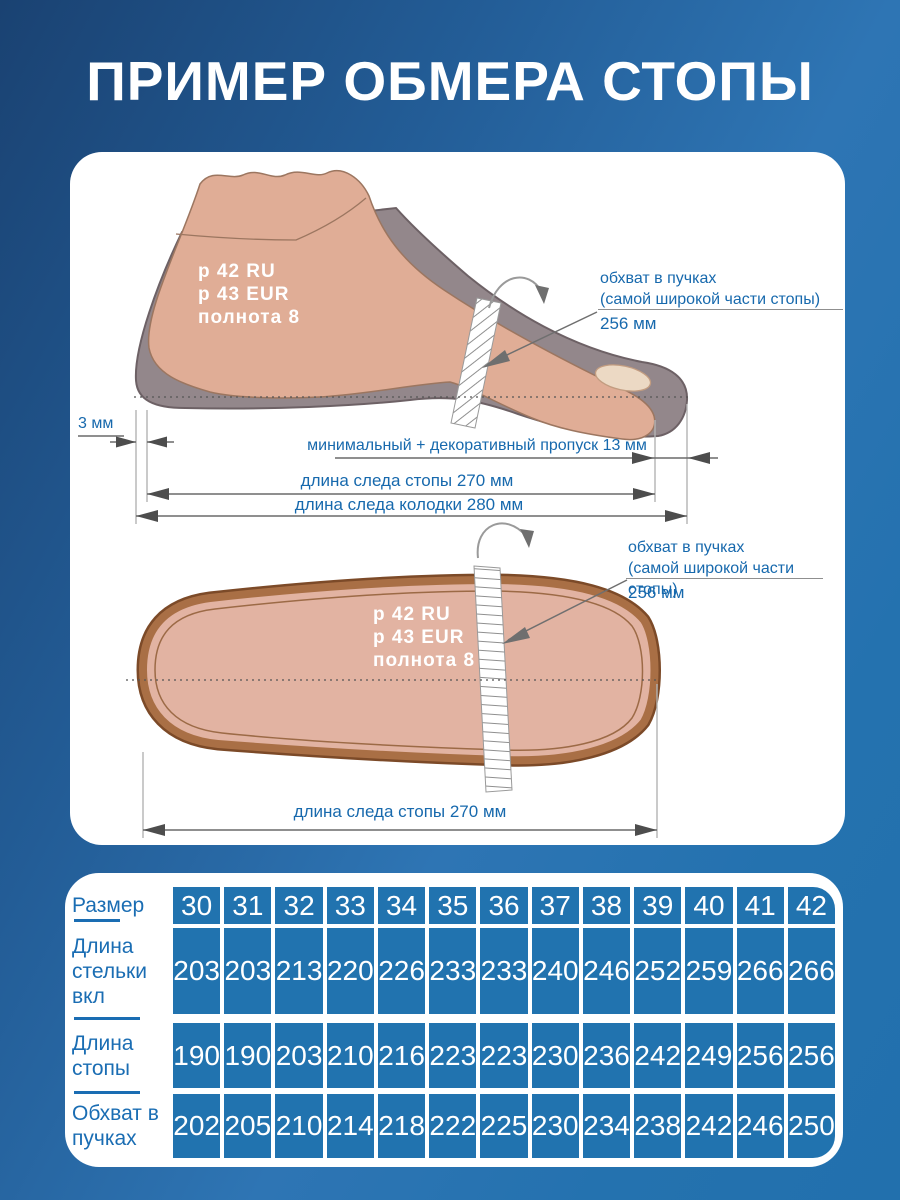  I want to click on table-row-label: Длина стельки вкл, so click(120, 974).